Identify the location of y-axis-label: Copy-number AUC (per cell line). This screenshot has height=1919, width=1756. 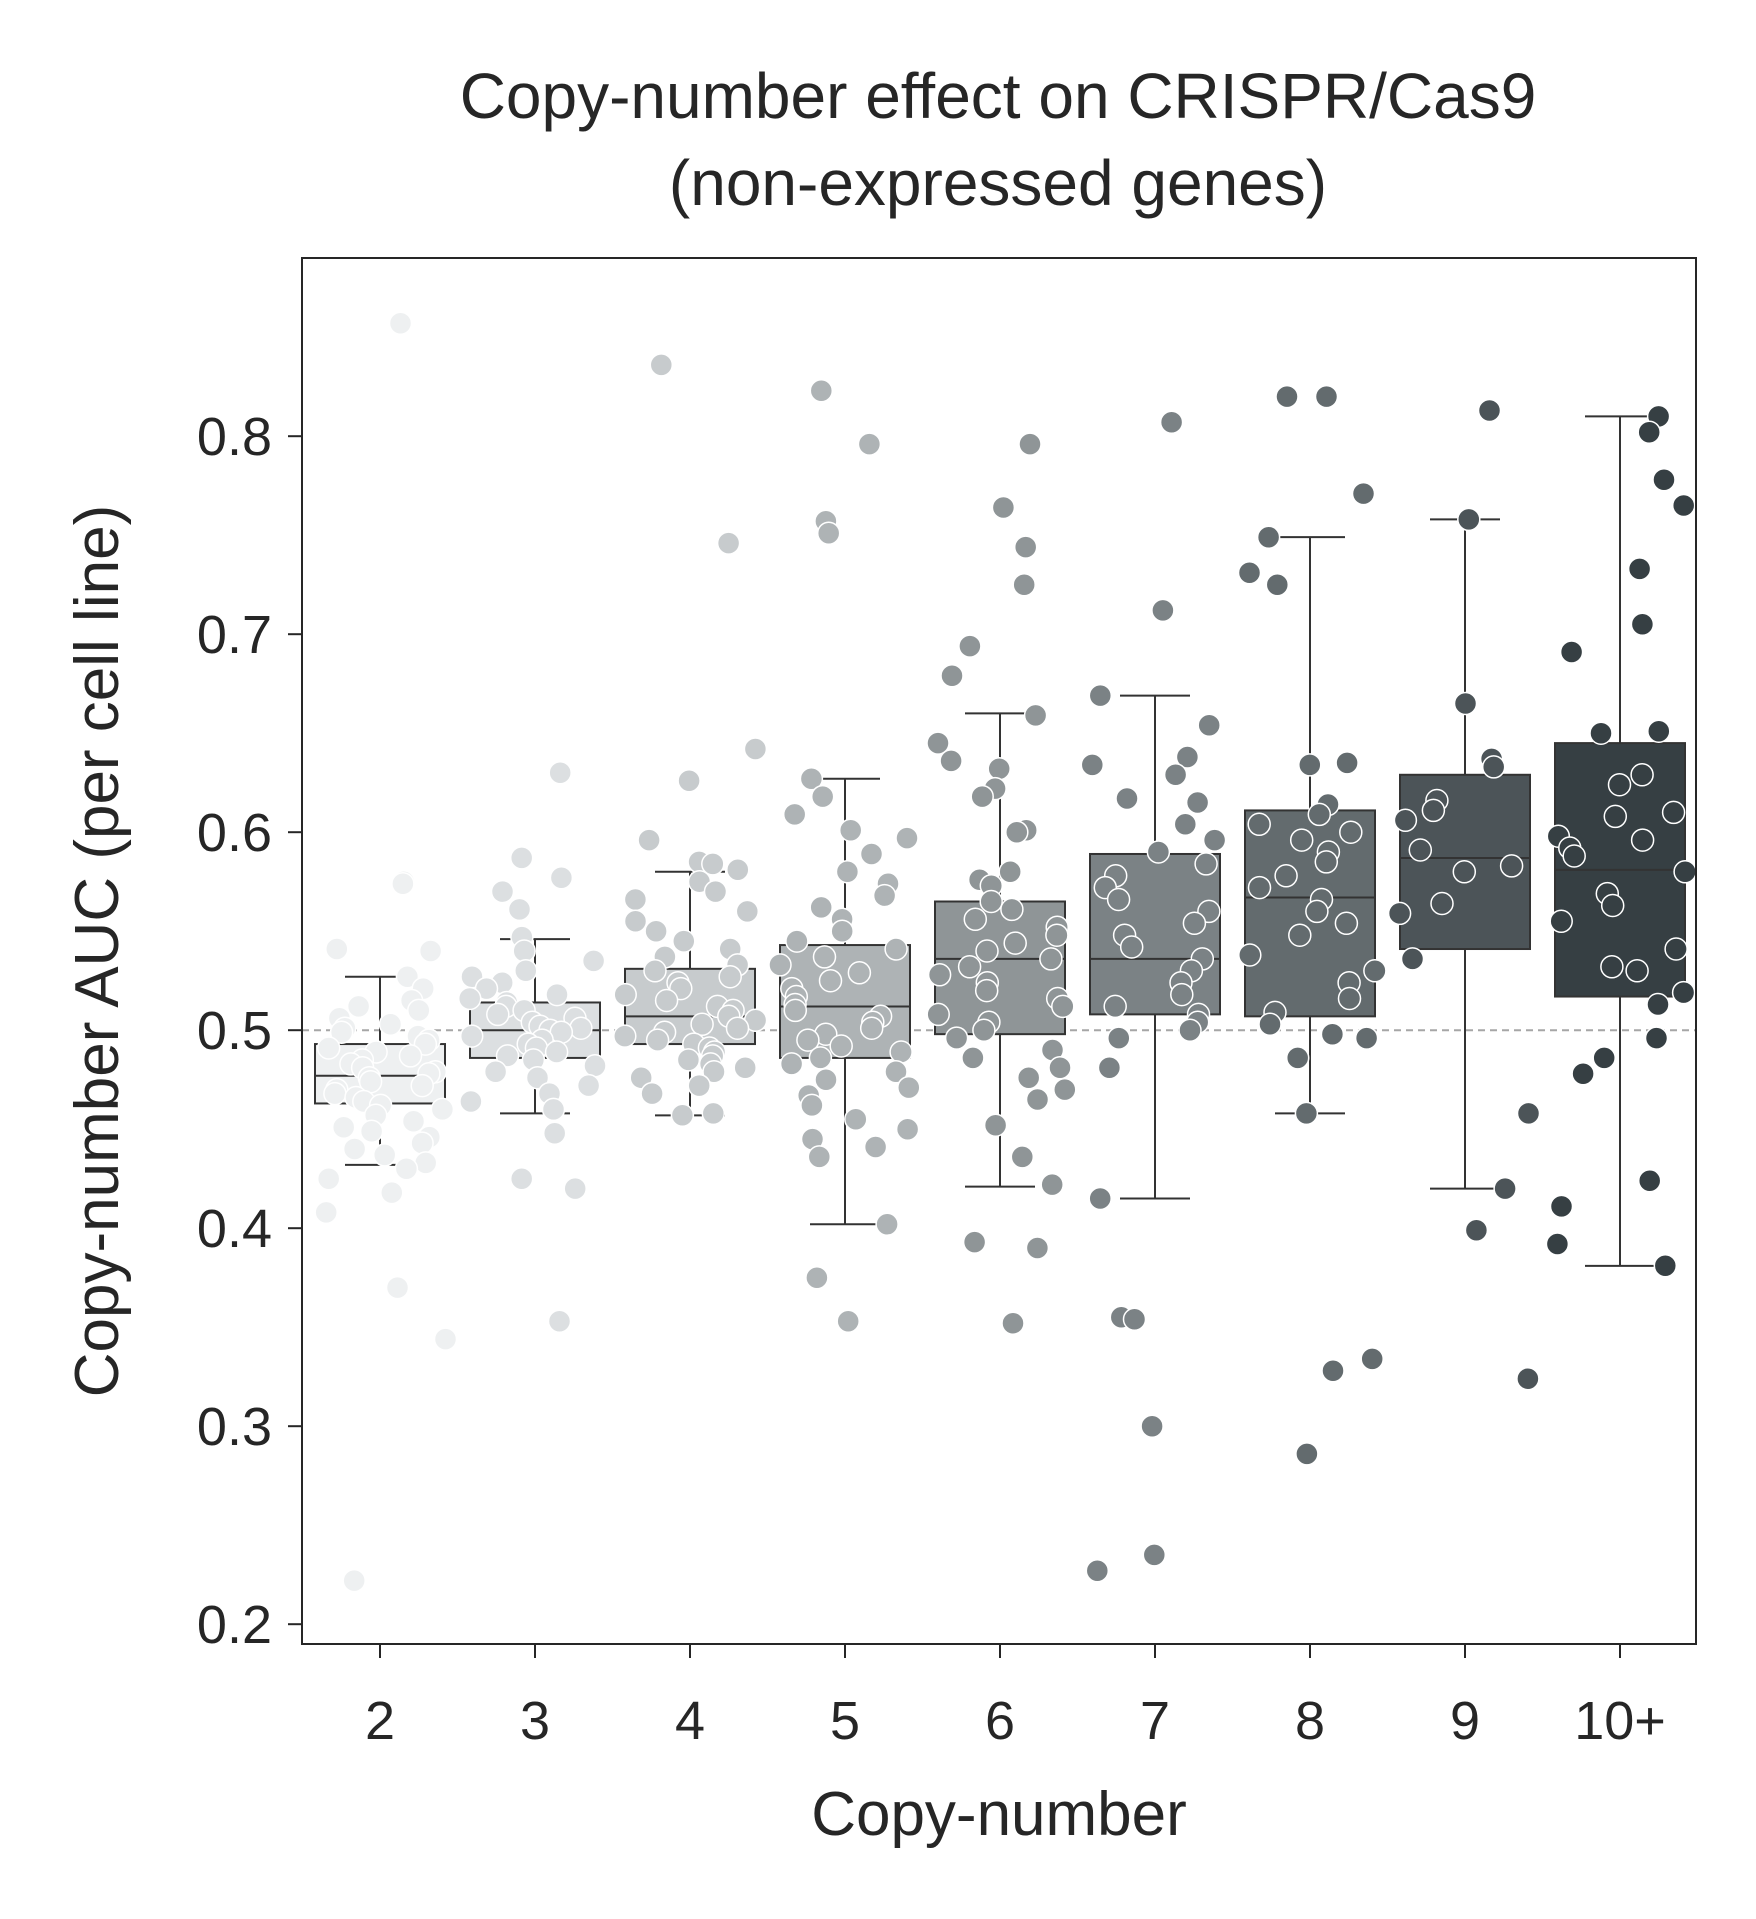
(97, 951).